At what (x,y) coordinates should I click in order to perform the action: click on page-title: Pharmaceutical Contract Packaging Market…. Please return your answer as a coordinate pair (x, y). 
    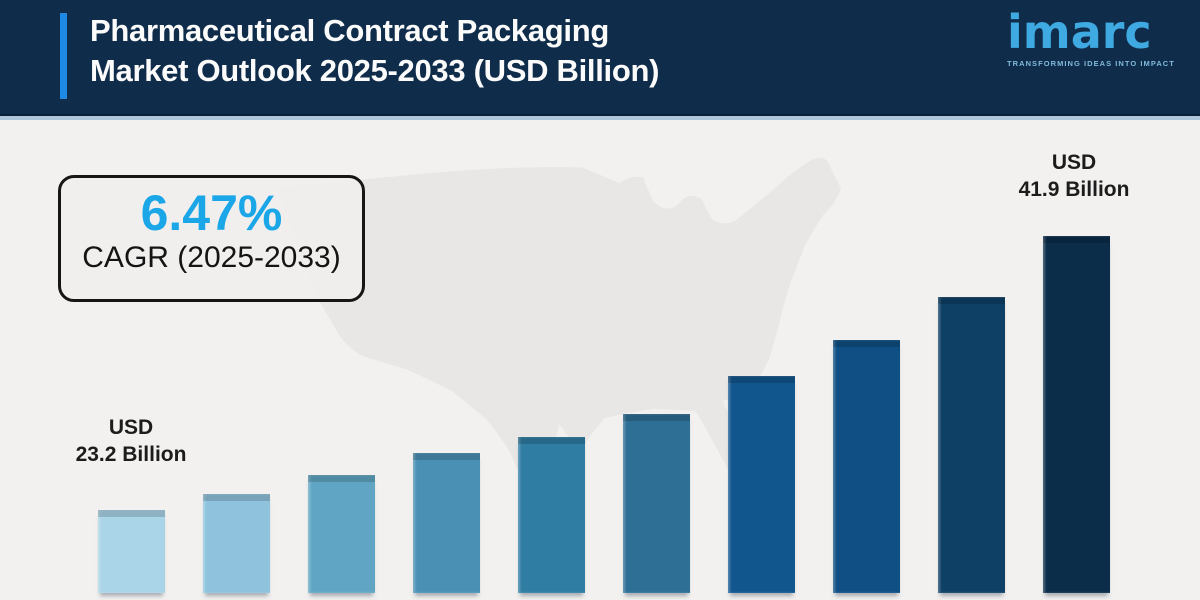
    Looking at the image, I should click on (374, 51).